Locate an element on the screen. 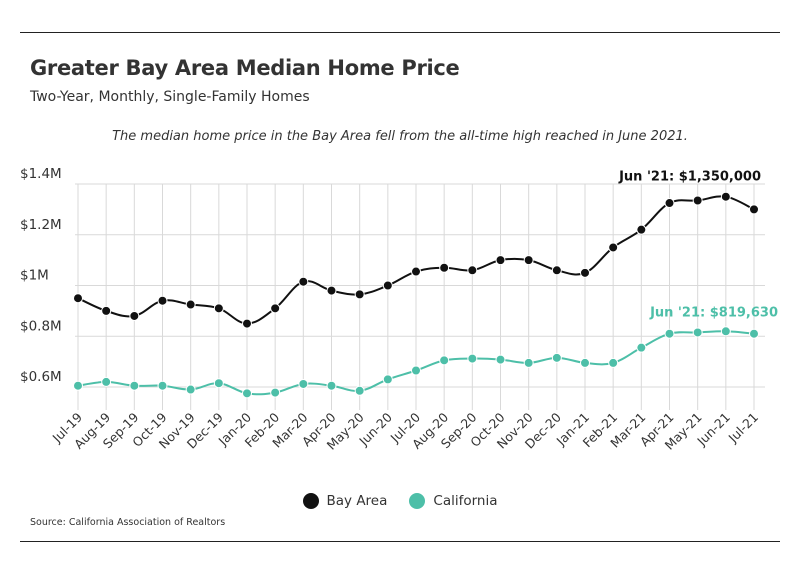  top-rule is located at coordinates (400, 32).